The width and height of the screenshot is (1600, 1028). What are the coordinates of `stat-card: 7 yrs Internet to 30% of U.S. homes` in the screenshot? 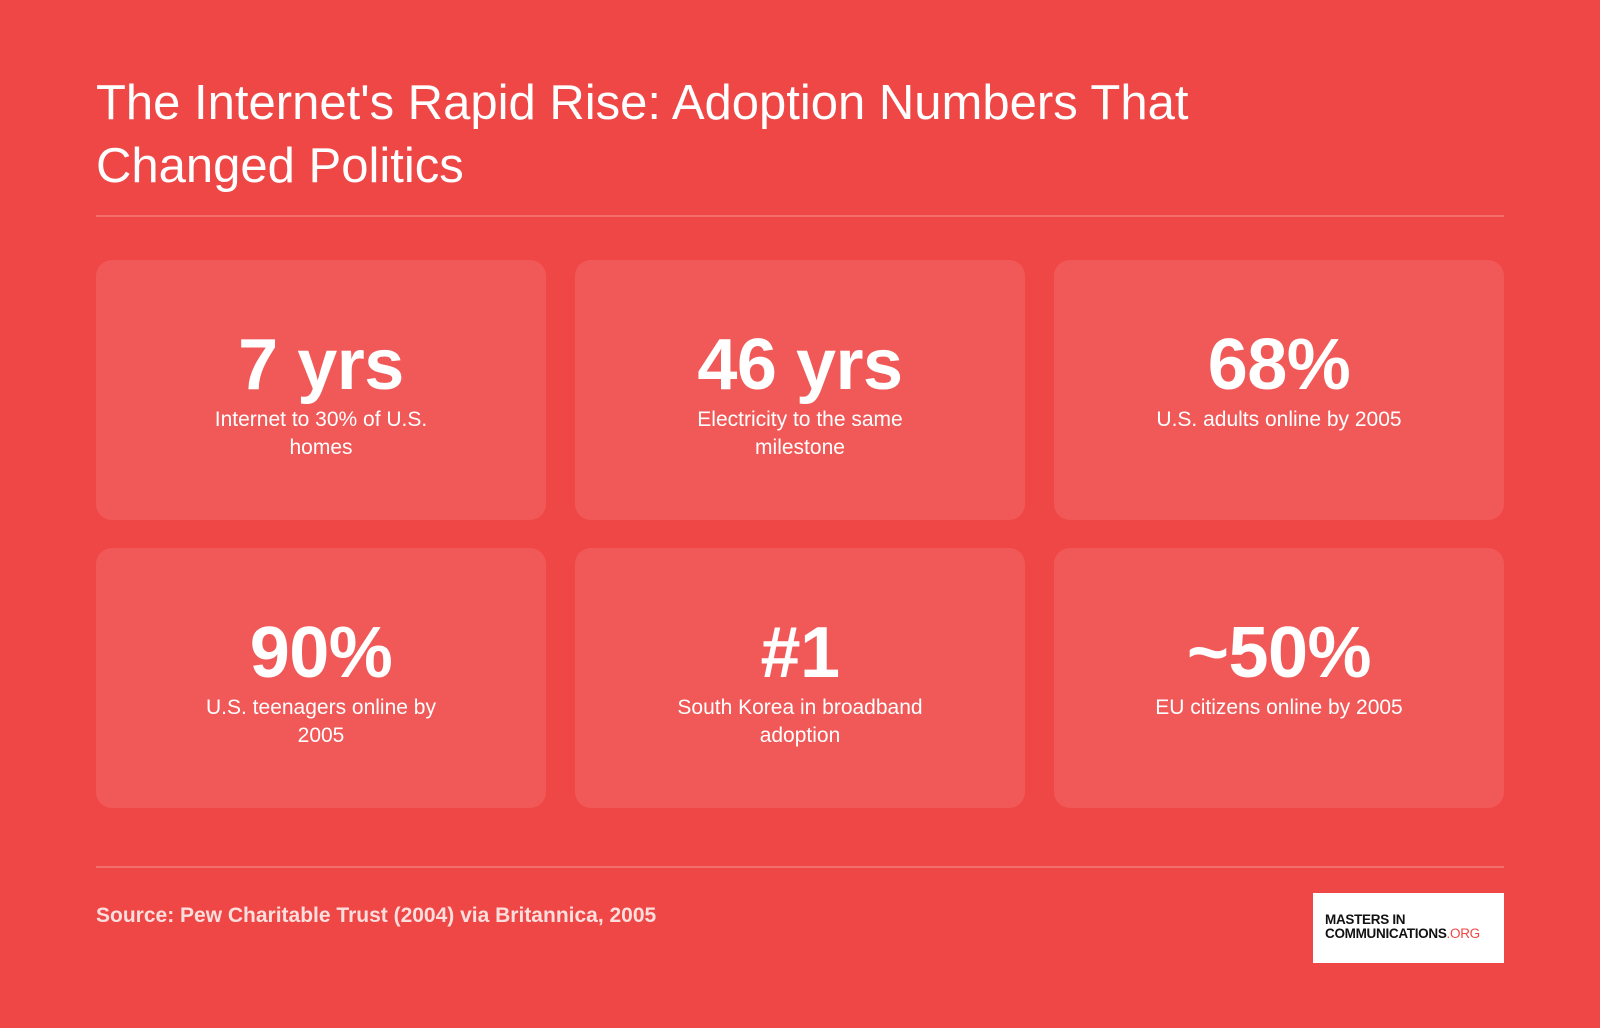 It's located at (321, 390).